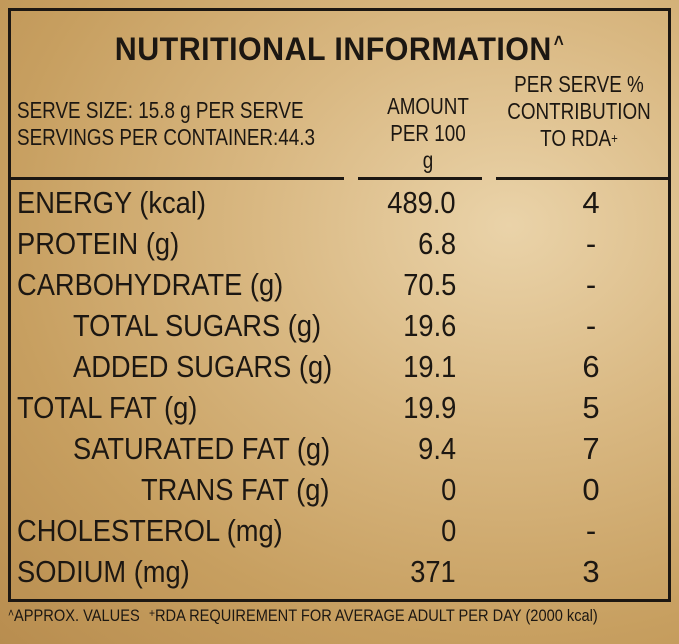  What do you see at coordinates (160, 110) in the screenshot?
I see `serve-size: SERVE SIZE: 15.8 g PER SERVE` at bounding box center [160, 110].